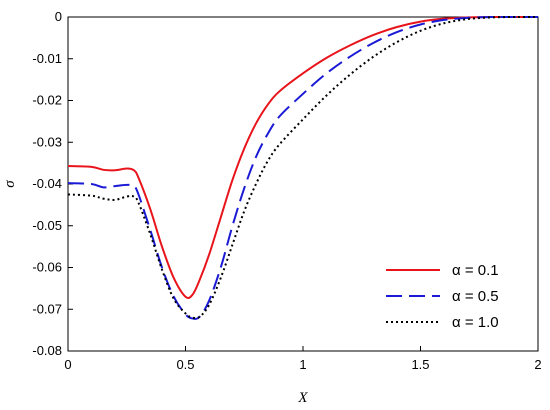  I want to click on legend-label-2: α = 0.5, so click(475, 296).